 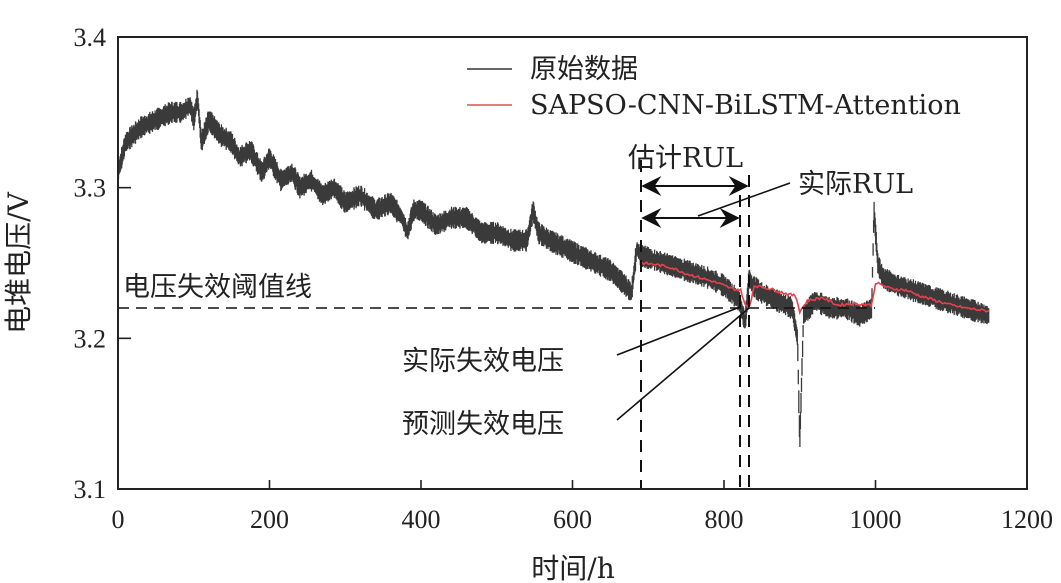 I want to click on predicted-failure-voltage-label: 预测失效电压, so click(x=483, y=424).